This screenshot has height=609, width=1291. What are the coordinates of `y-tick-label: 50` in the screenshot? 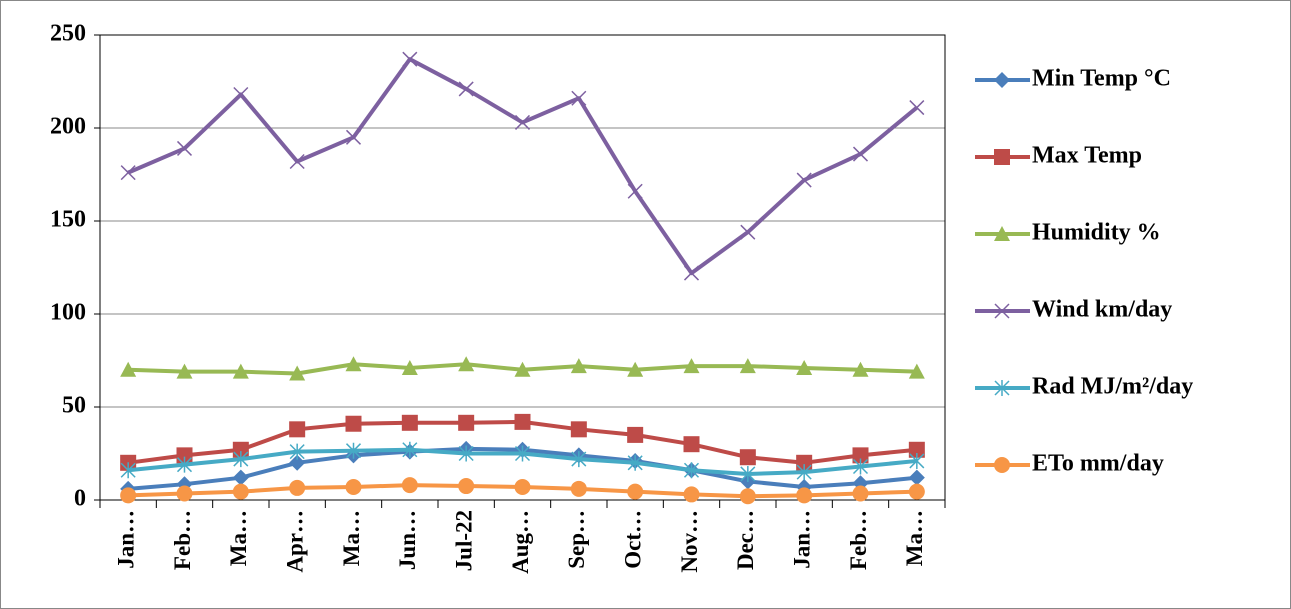 It's located at (74, 406).